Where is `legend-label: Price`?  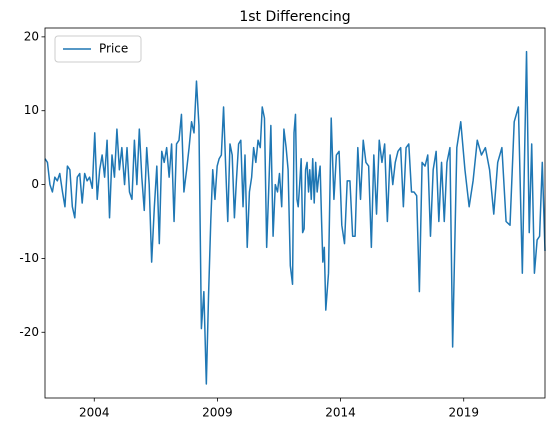 legend-label: Price is located at coordinates (113, 49).